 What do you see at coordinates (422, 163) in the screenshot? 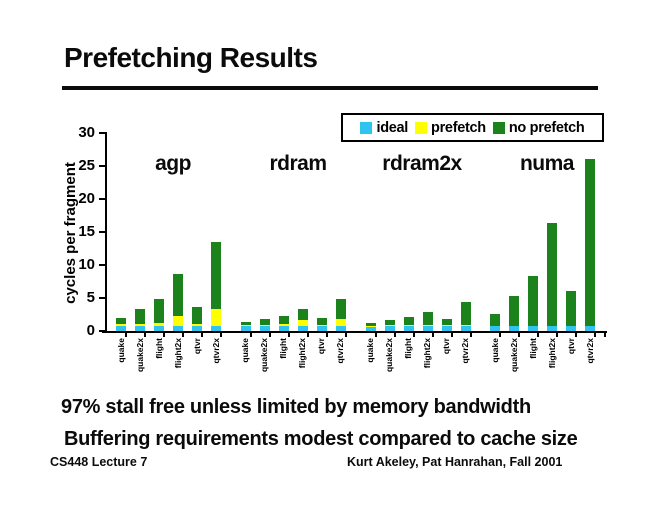
I see `group-label-rdram2x: rdram2x` at bounding box center [422, 163].